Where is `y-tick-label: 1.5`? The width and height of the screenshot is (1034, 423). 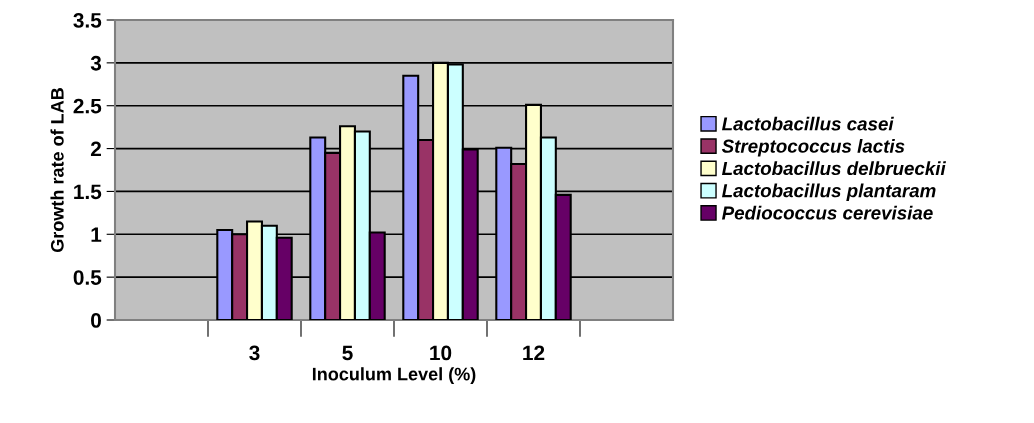
y-tick-label: 1.5 is located at coordinates (88, 192).